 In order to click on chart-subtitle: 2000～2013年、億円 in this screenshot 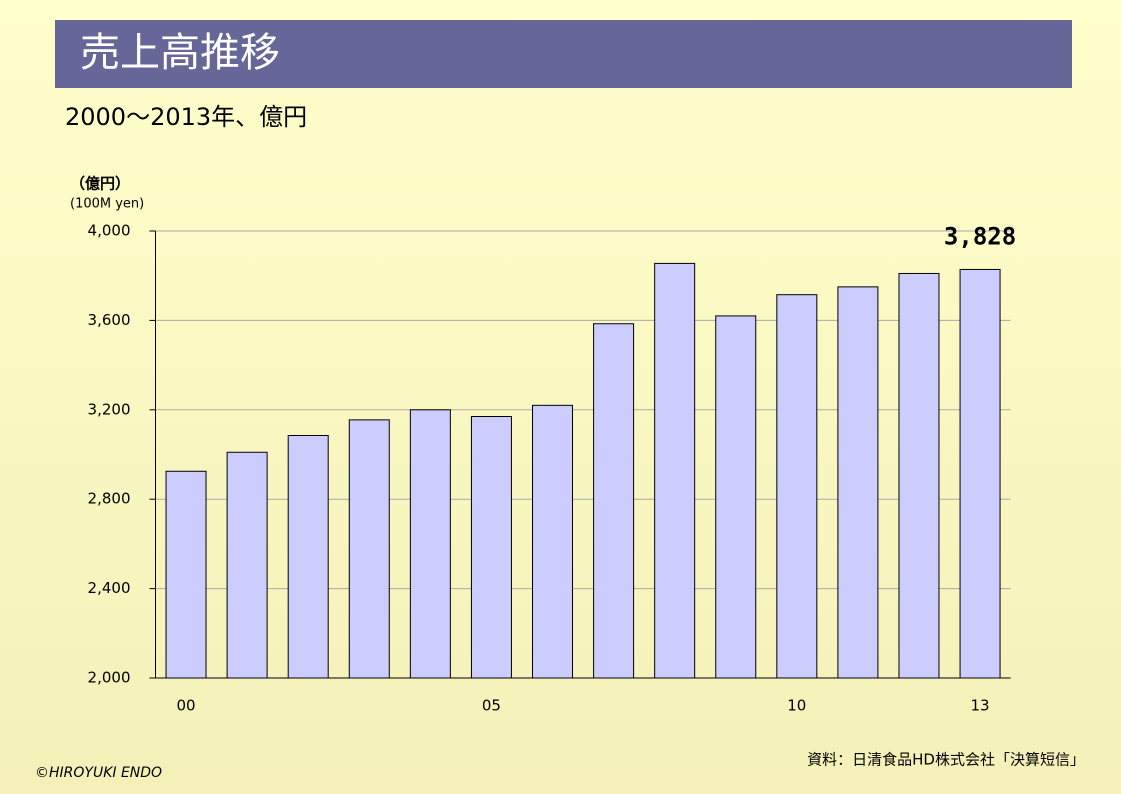, I will do `click(186, 117)`.